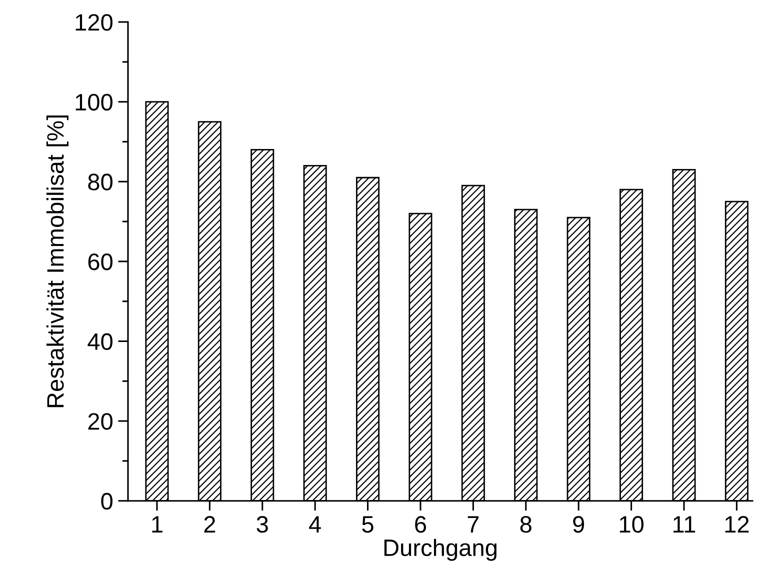 The height and width of the screenshot is (579, 771). I want to click on y-tick-label: 0, so click(106, 501).